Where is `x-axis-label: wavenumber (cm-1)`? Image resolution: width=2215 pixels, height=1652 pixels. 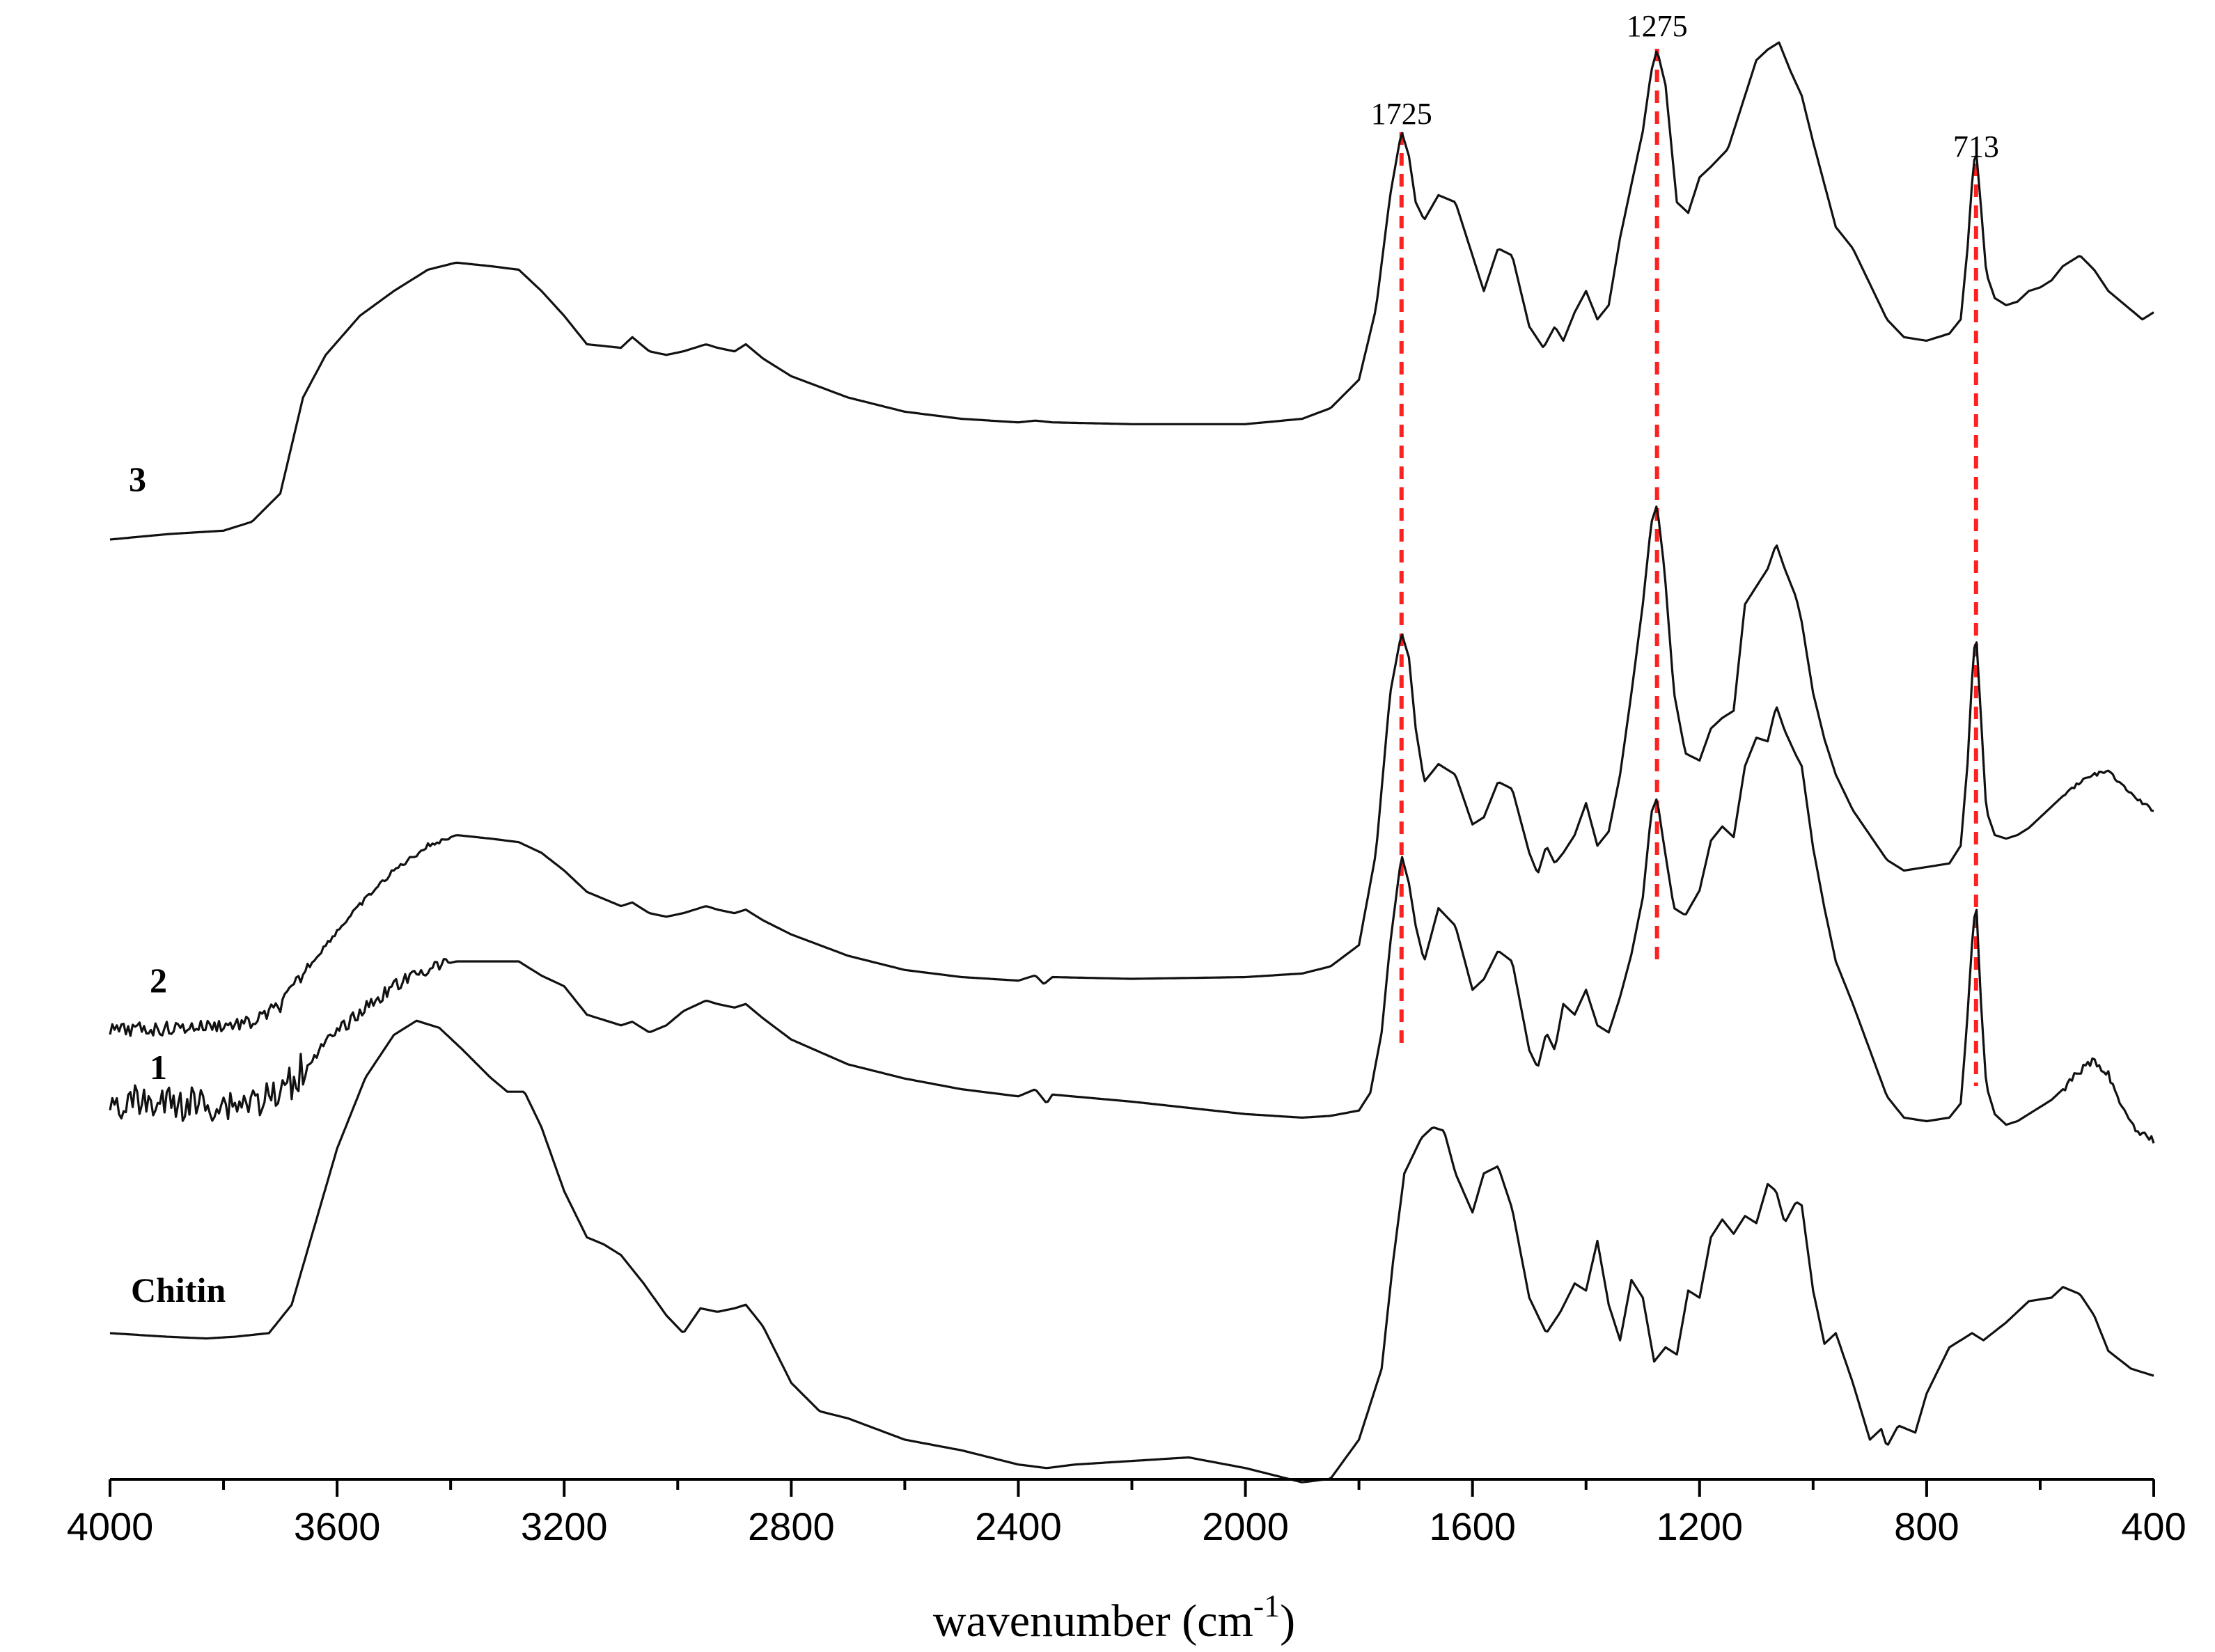
x-axis-label: wavenumber (cm-1) is located at coordinates (1114, 1617).